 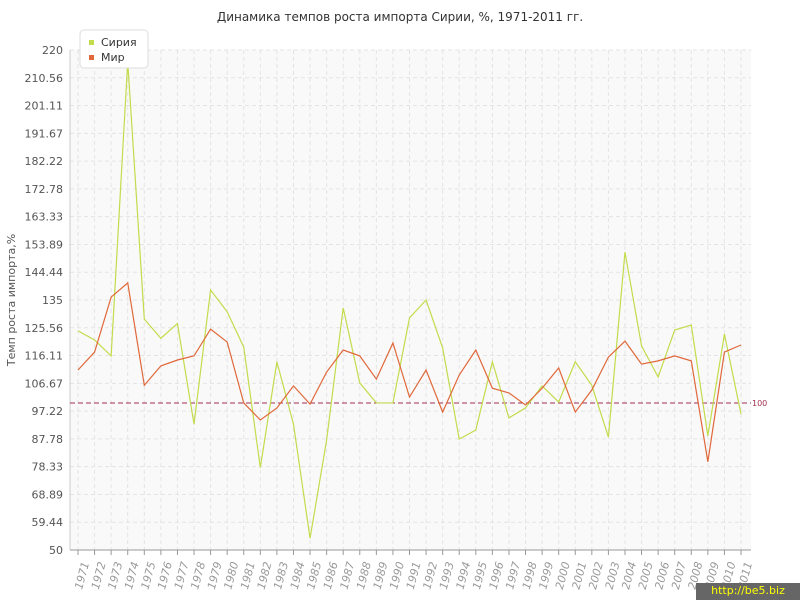 I want to click on y-tick-label: 182.22, so click(x=44, y=161).